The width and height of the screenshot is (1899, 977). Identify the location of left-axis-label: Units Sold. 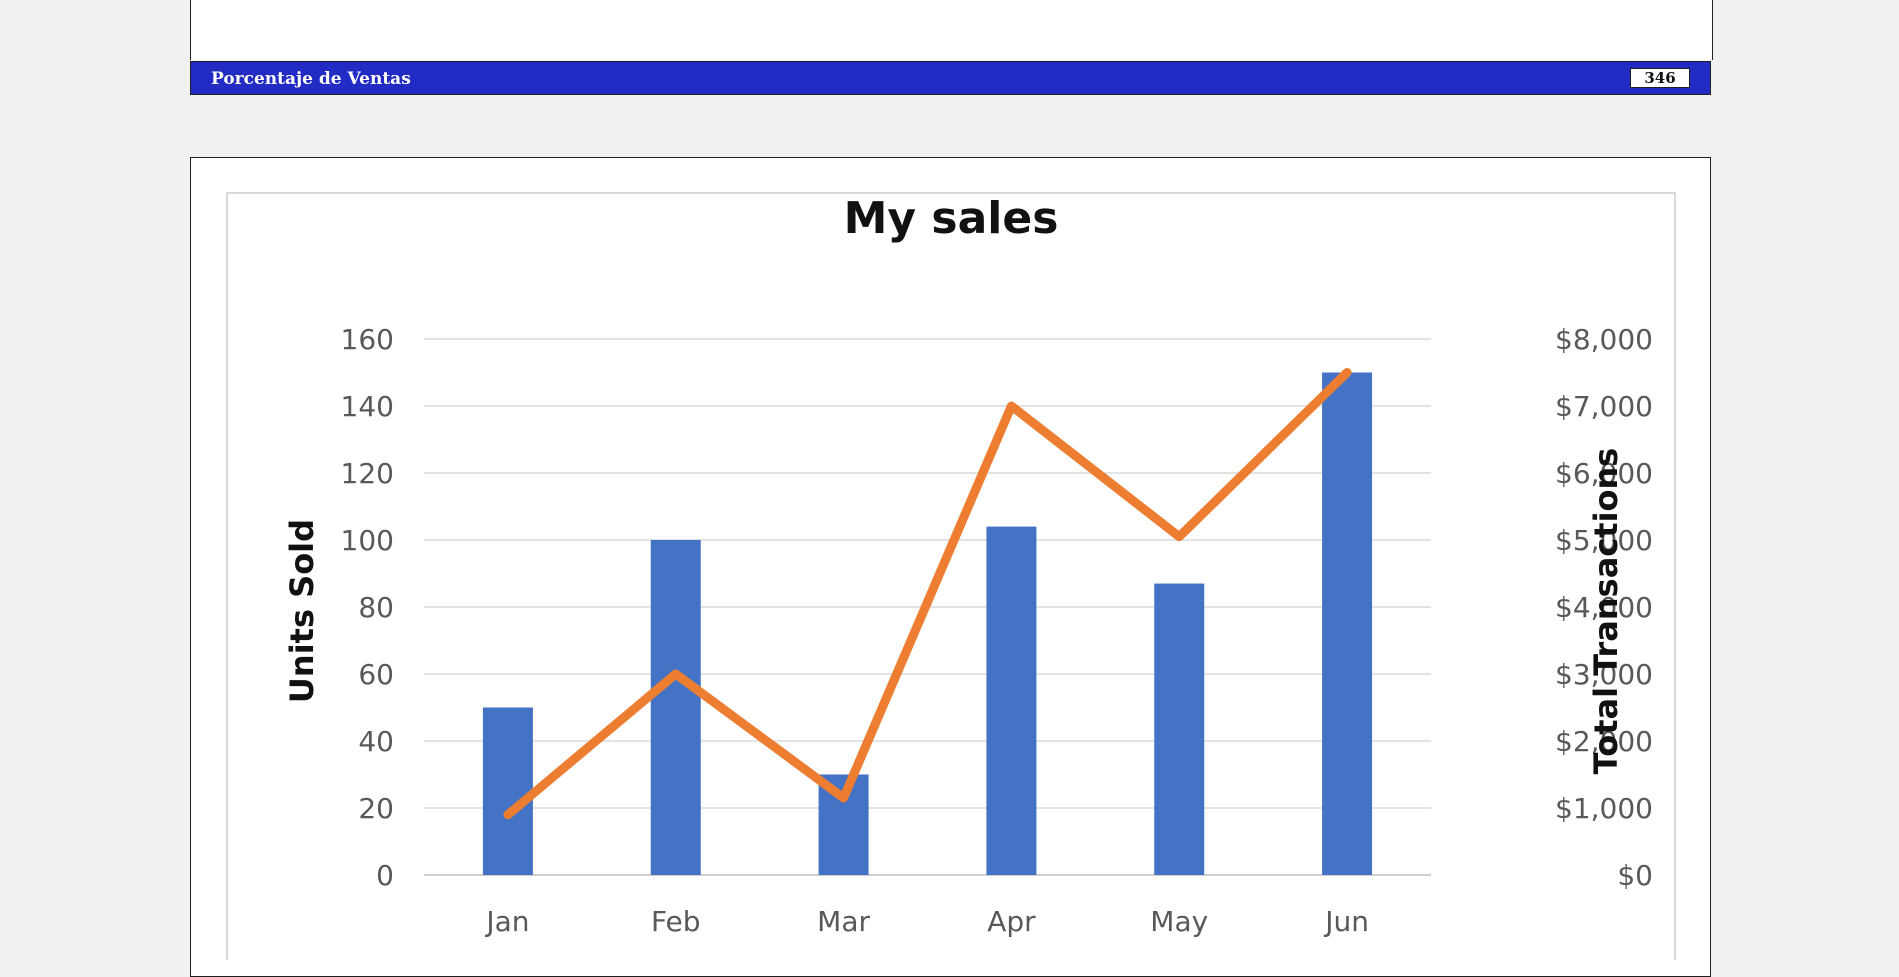
(302, 611).